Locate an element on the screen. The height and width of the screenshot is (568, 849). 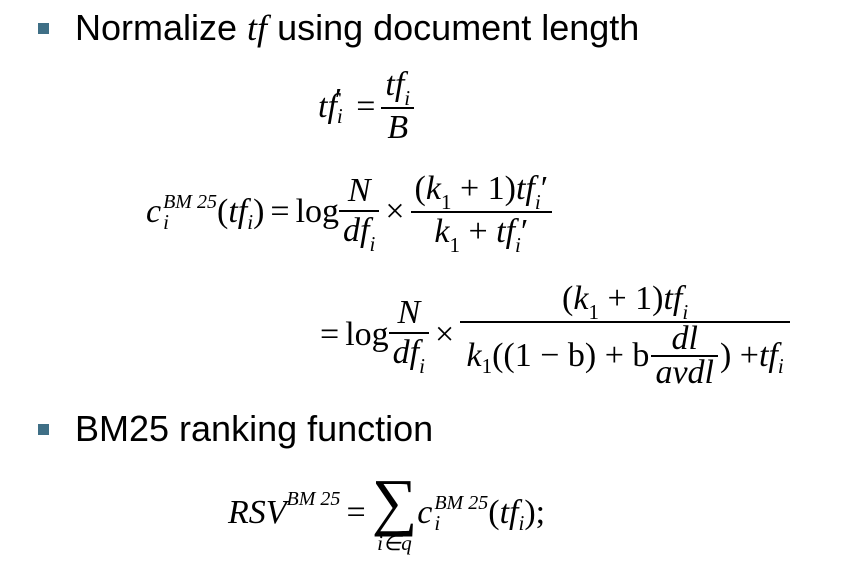
bullet-bm25-ranking: BM25 ranking function is located at coordinates (235, 429).